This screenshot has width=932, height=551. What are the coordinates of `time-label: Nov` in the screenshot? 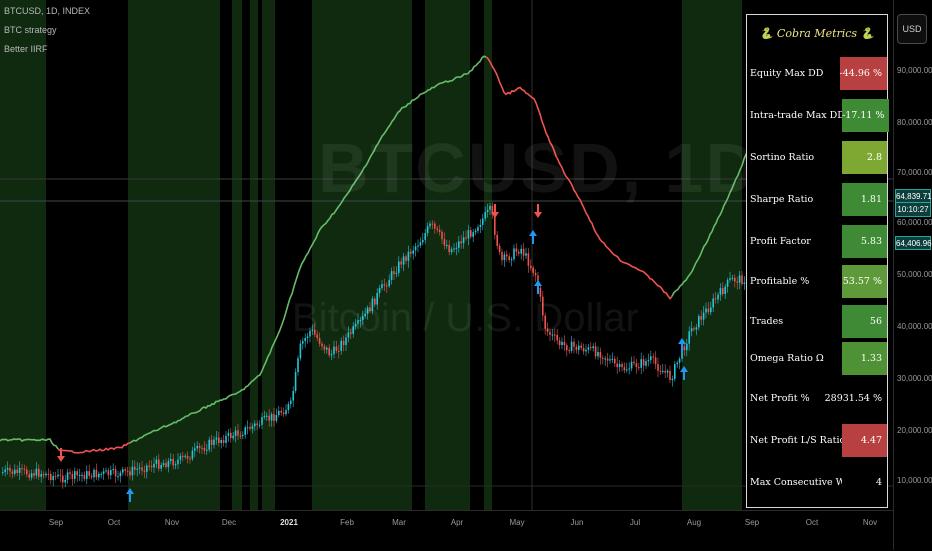 It's located at (870, 522).